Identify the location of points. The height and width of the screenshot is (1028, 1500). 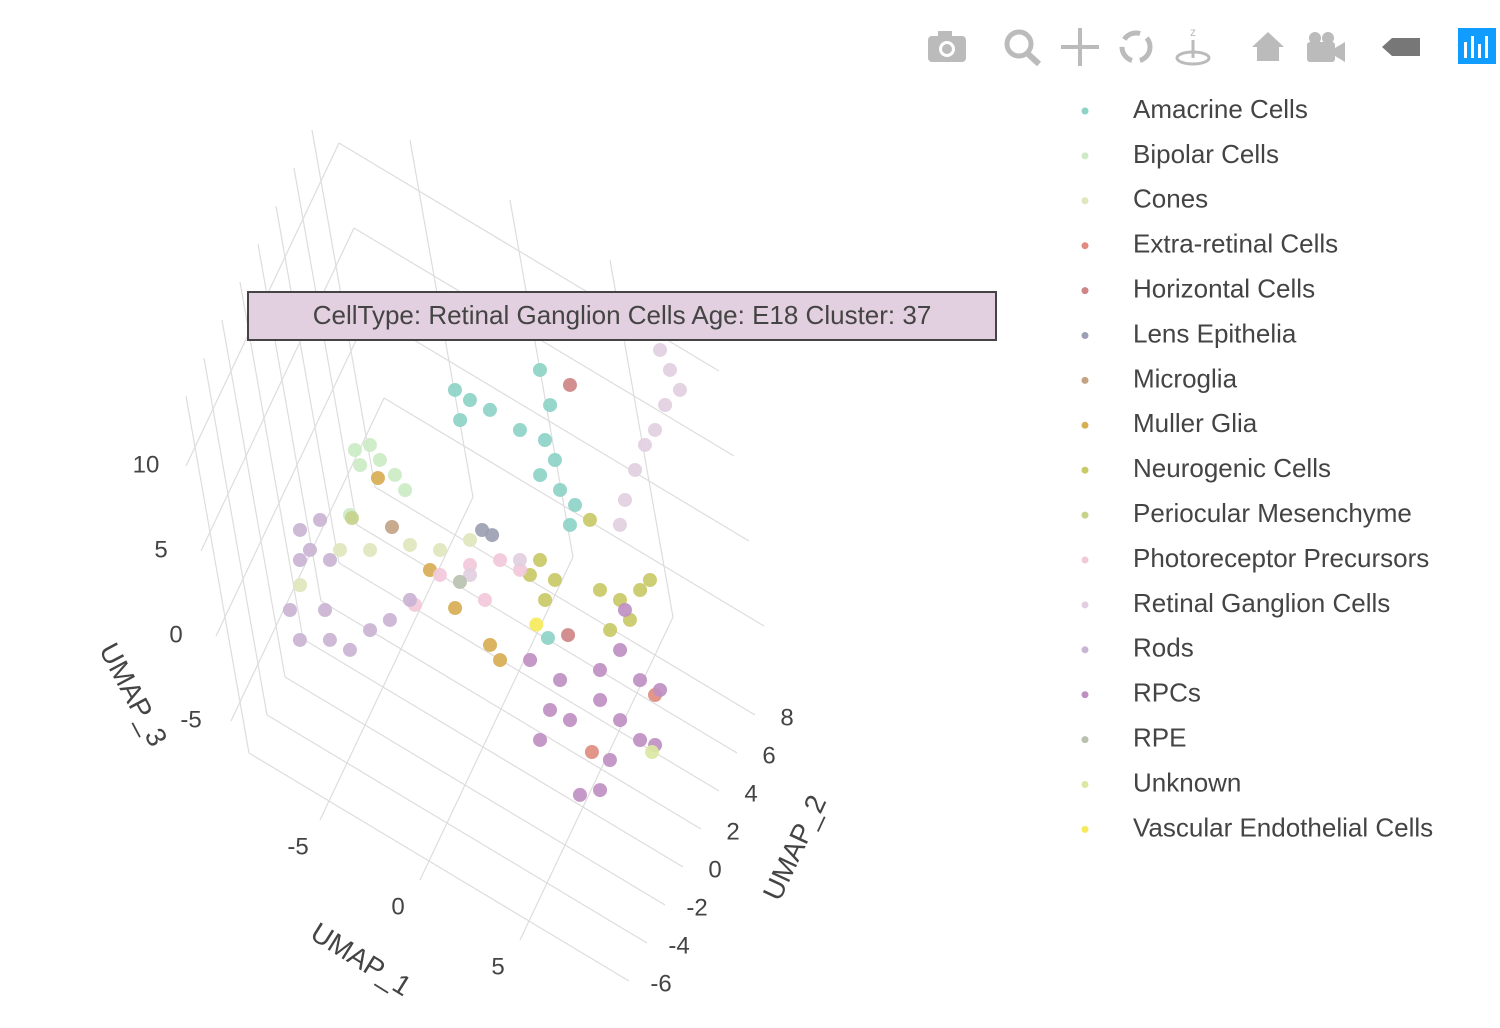
(484, 572).